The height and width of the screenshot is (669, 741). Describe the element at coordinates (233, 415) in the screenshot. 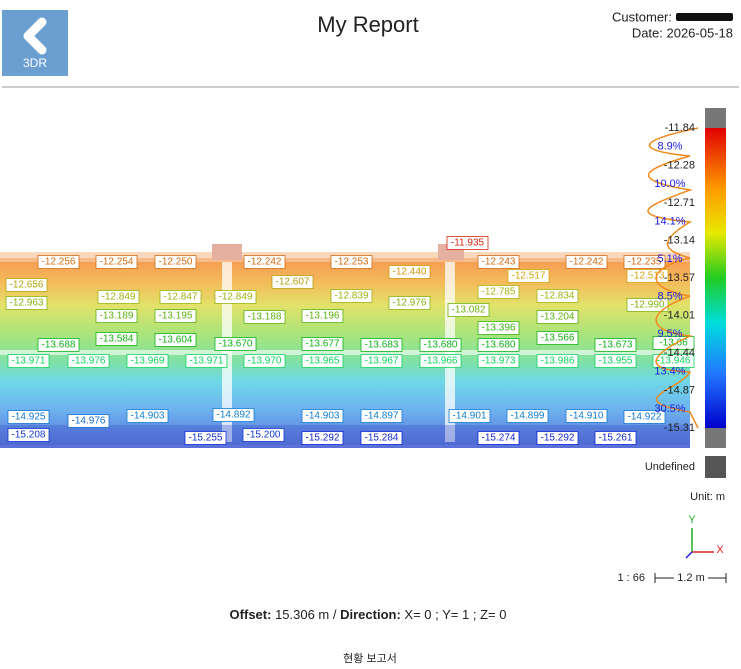

I see `elevation-label: -14.892` at that location.